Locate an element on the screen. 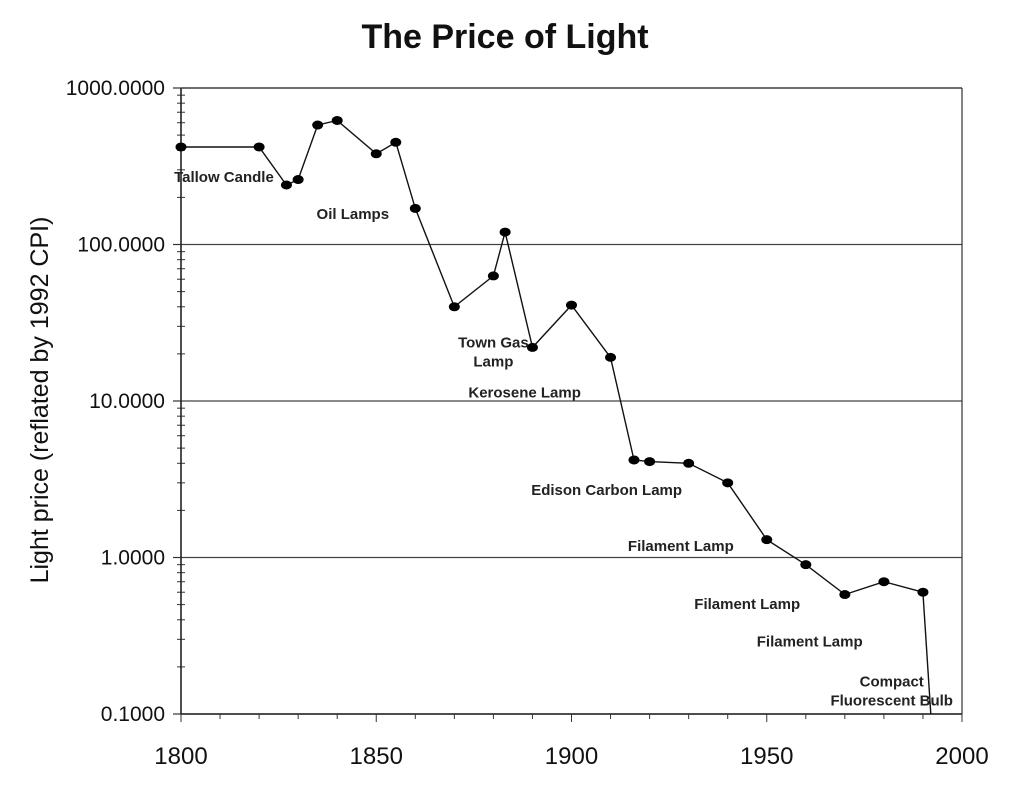 This screenshot has height=790, width=1009. x-tick-label: 1800 is located at coordinates (180, 756).